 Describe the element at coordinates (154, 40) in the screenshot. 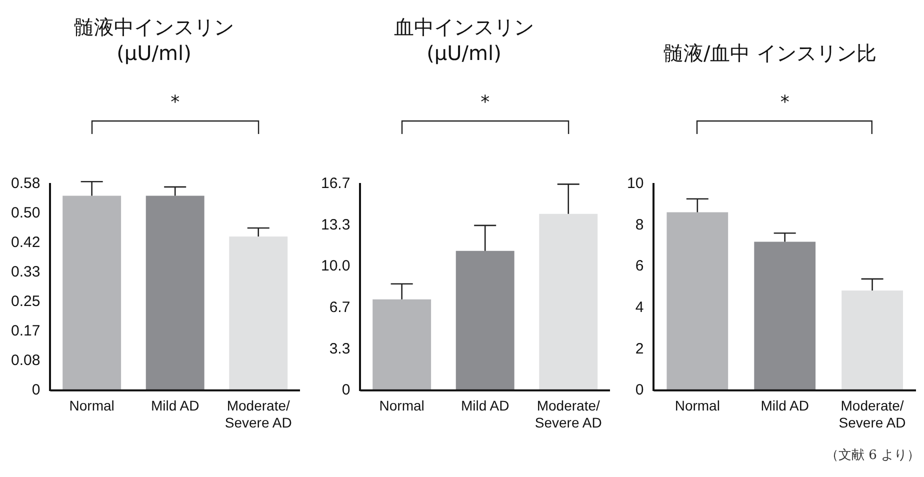

I see `chart-title: 髄液中インスリン (μU/ml)` at that location.